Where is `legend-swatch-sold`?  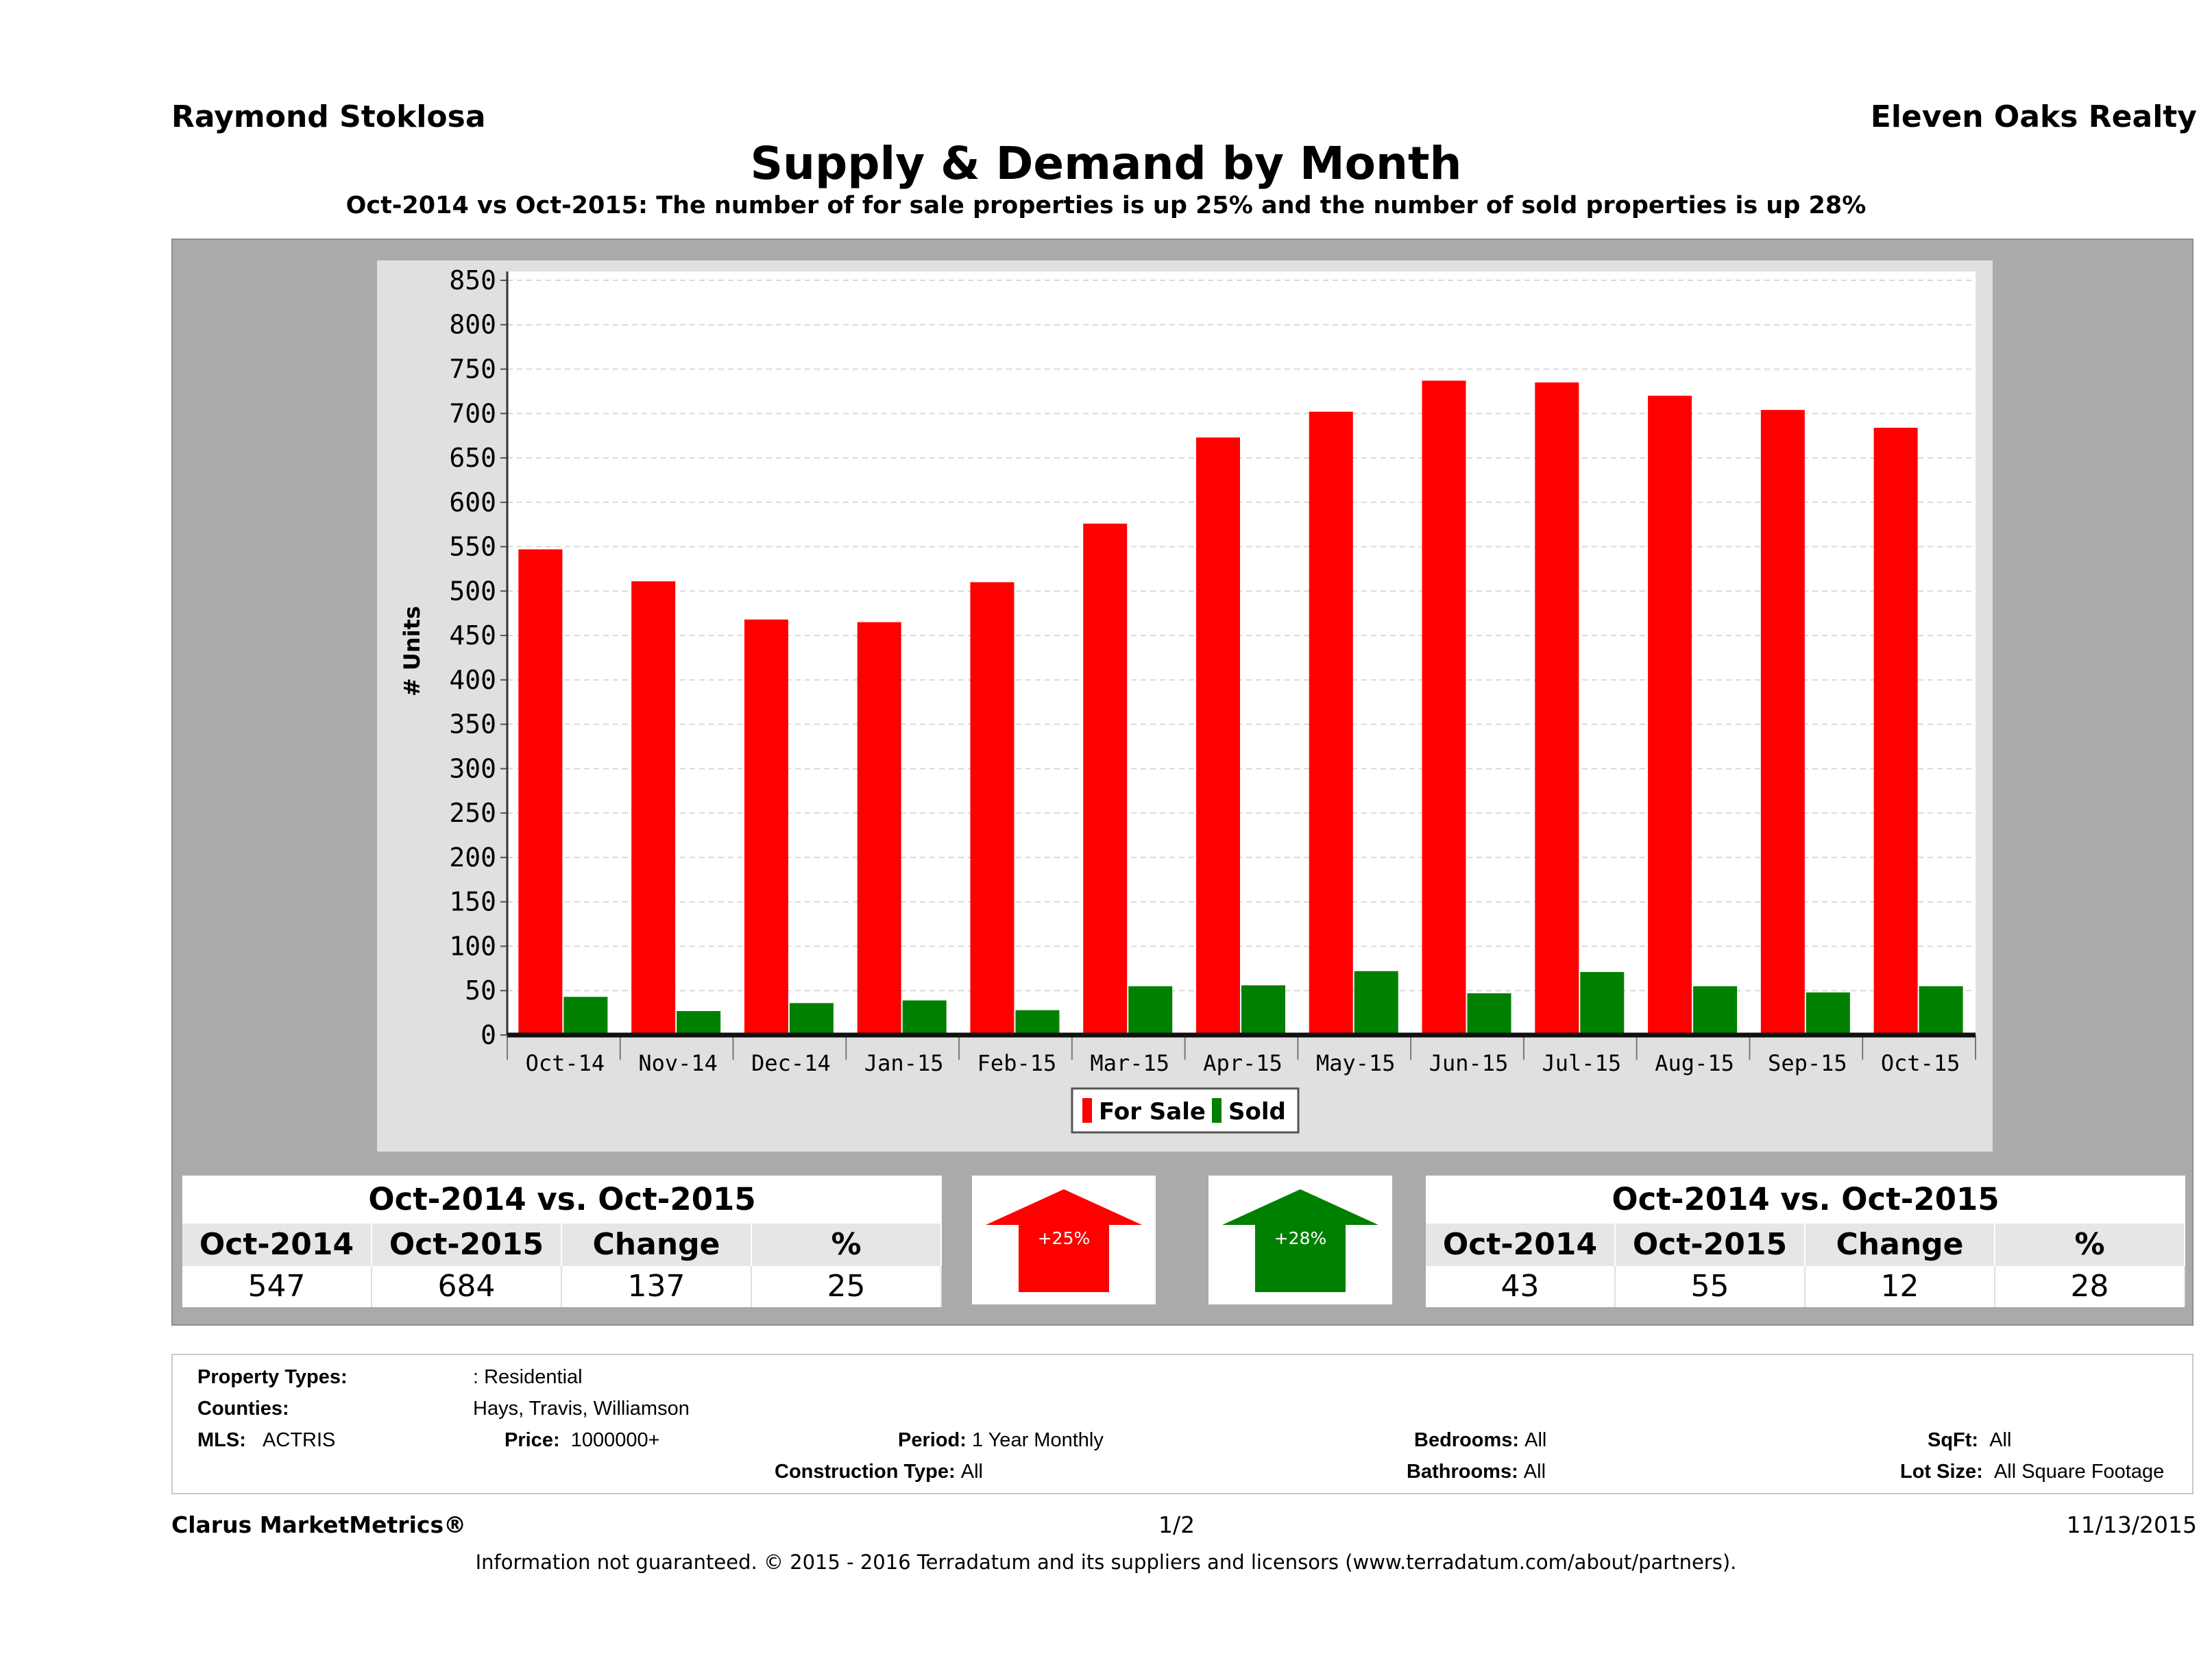
legend-swatch-sold is located at coordinates (1217, 1110).